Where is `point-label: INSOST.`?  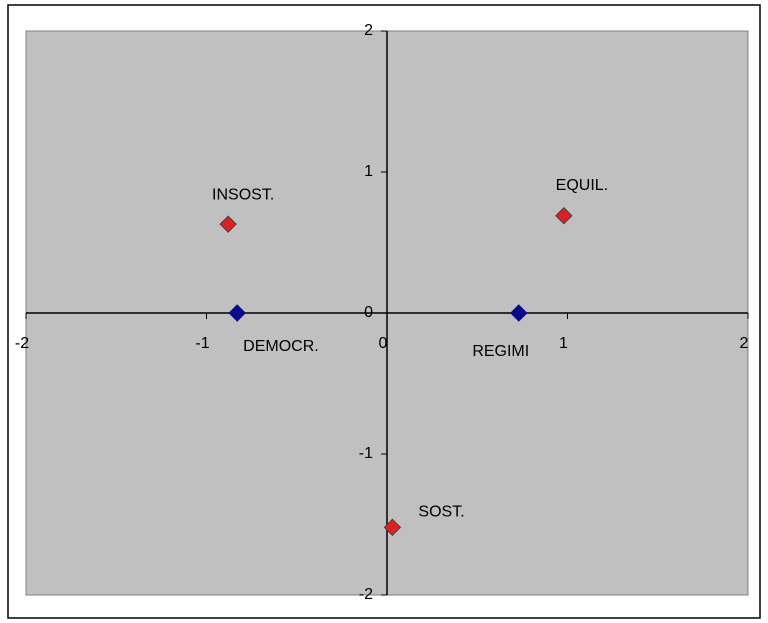
point-label: INSOST. is located at coordinates (243, 194).